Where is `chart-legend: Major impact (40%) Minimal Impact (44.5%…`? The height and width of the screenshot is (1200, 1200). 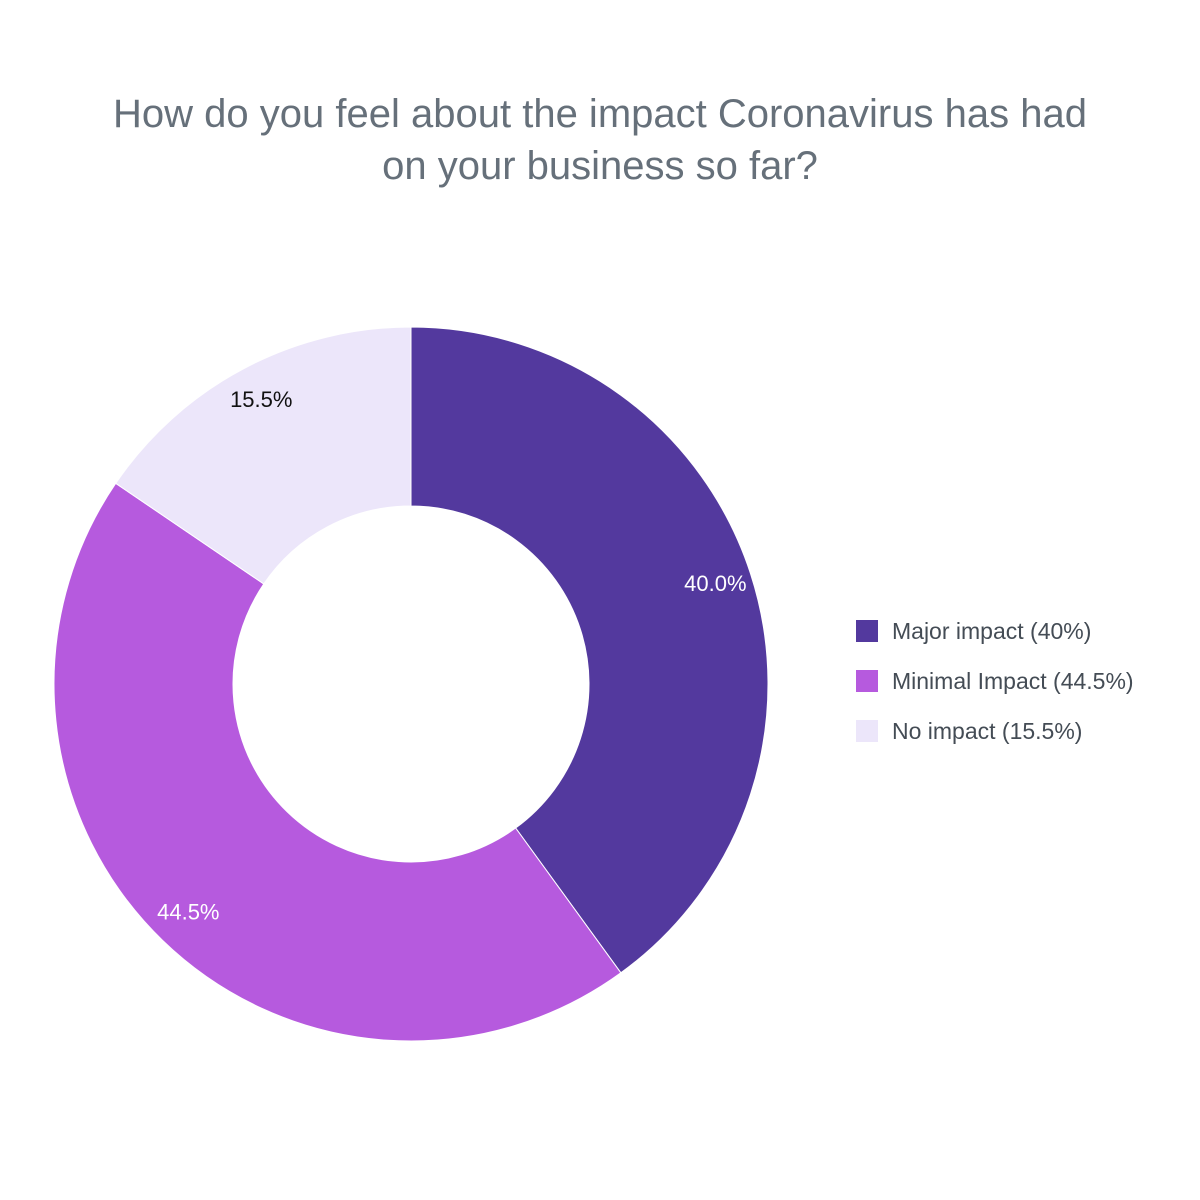 chart-legend: Major impact (40%) Minimal Impact (44.5%… is located at coordinates (995, 681).